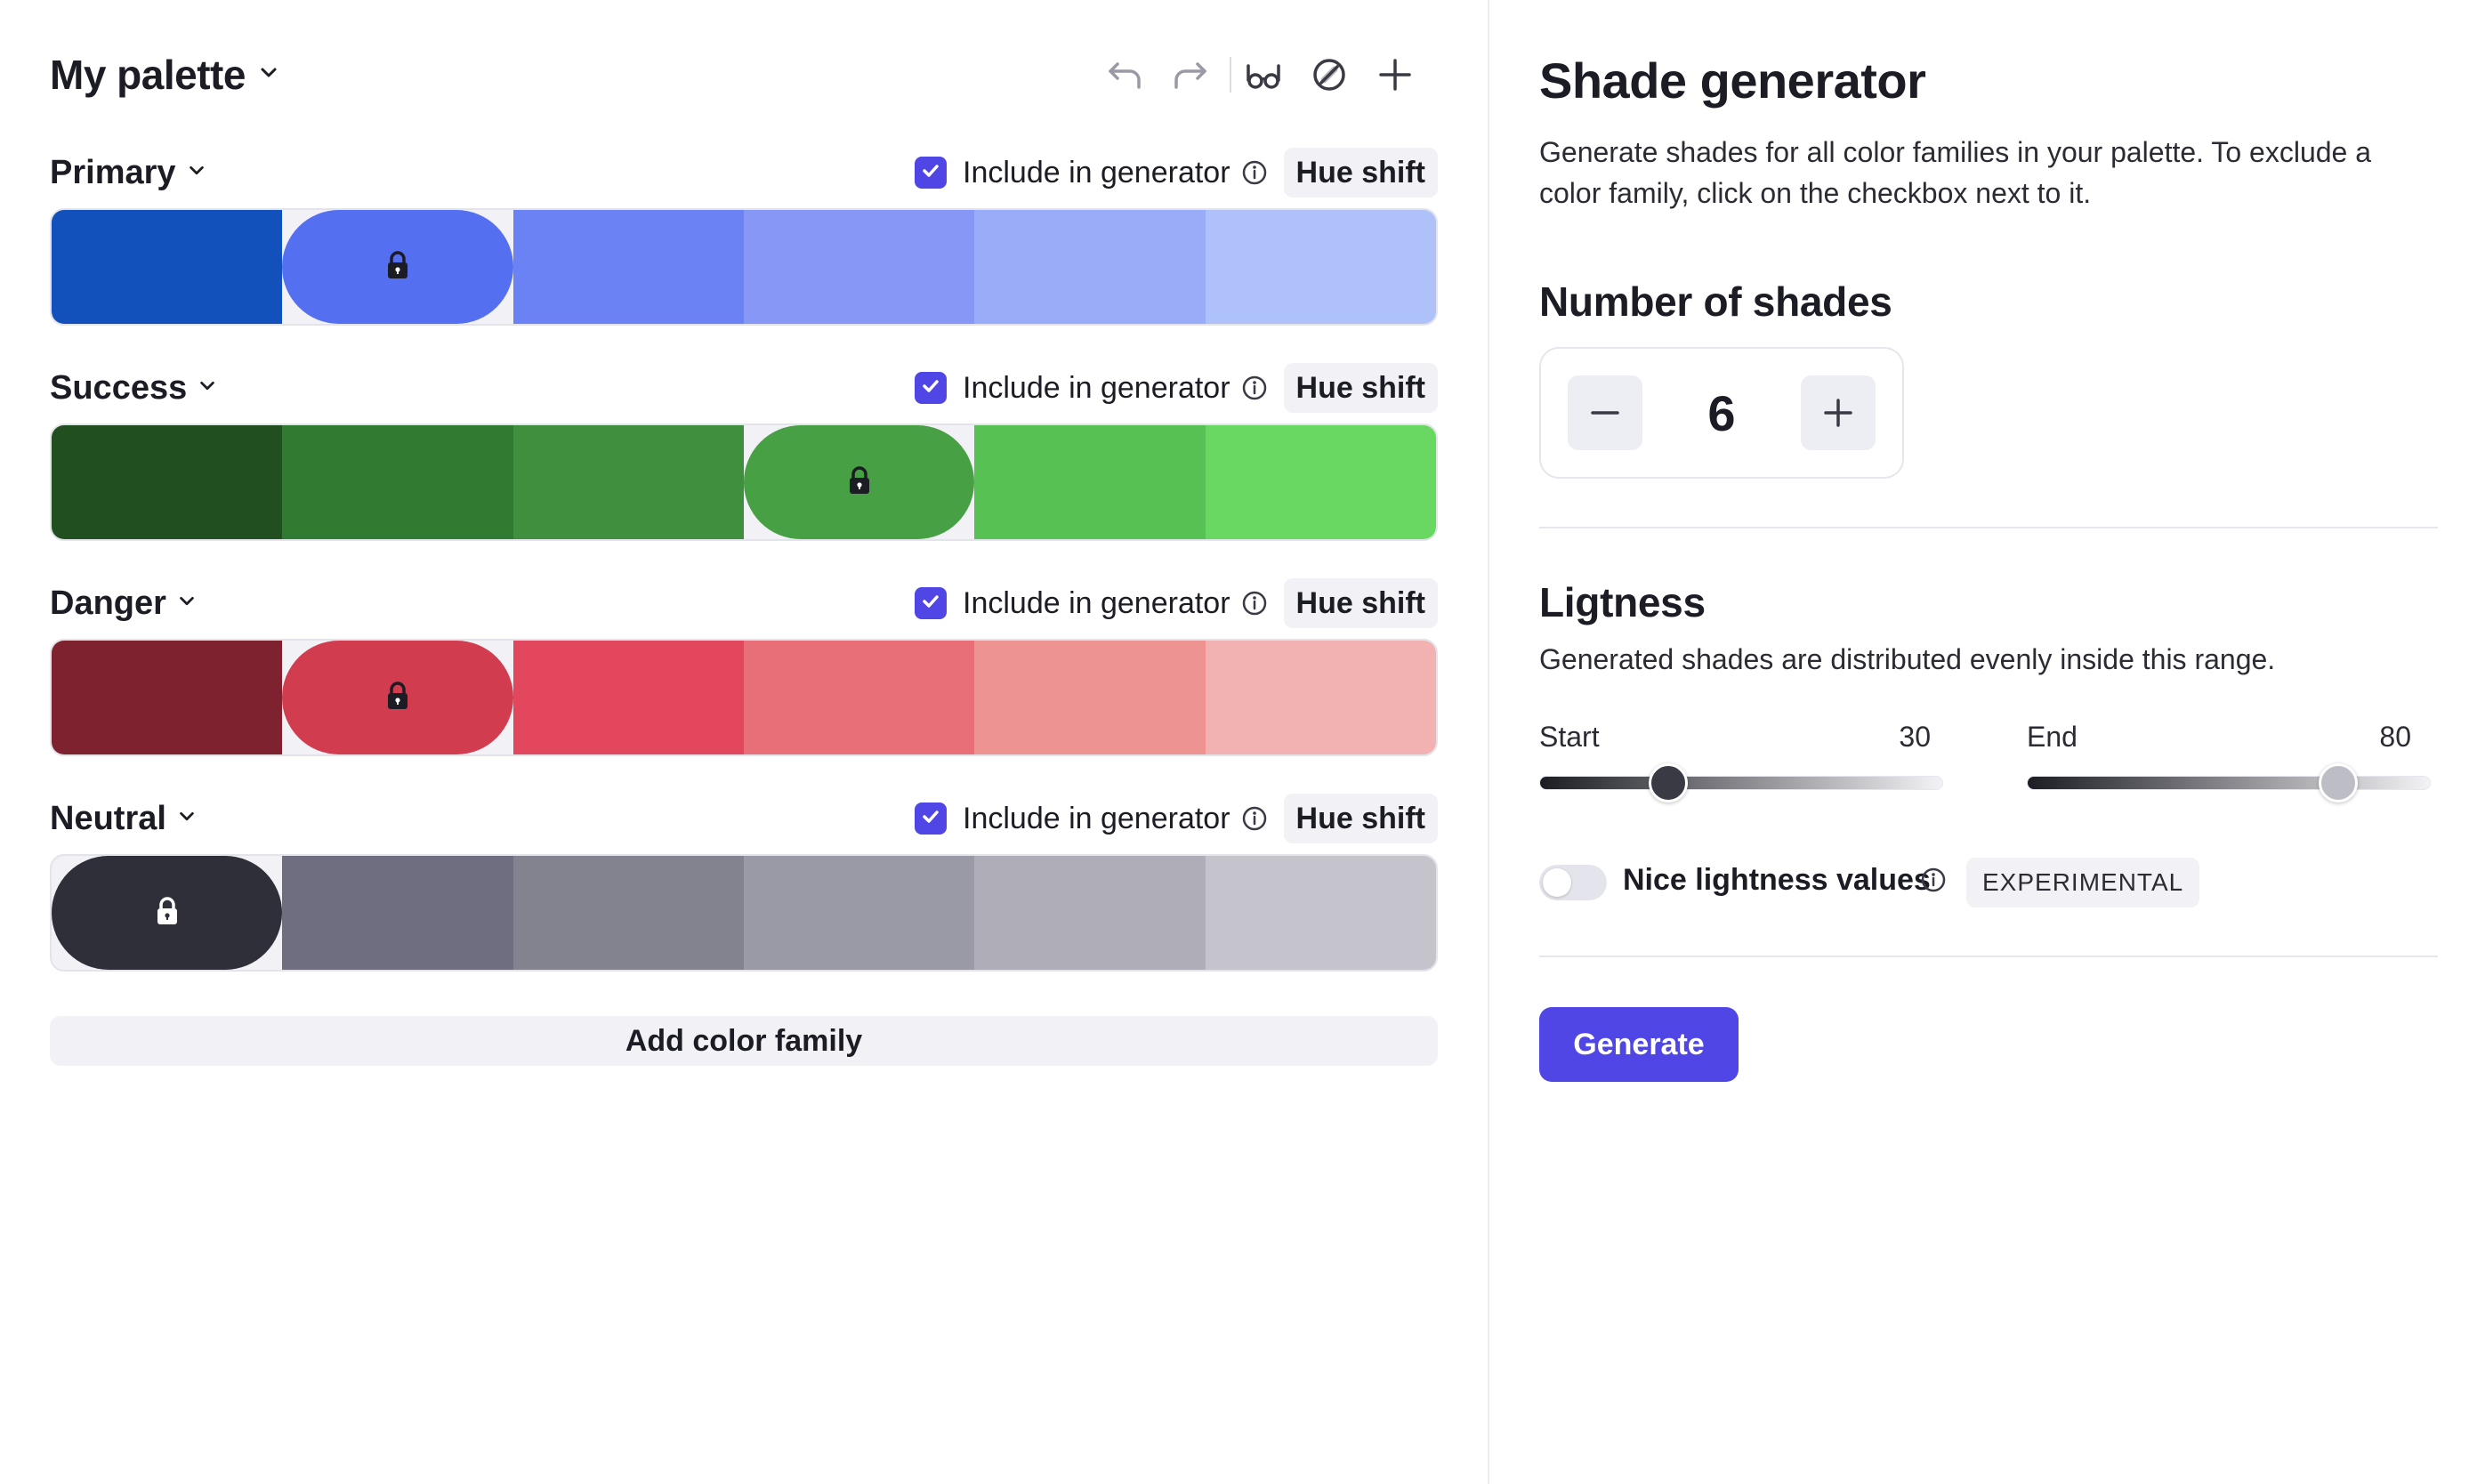 The width and height of the screenshot is (2477, 1484). What do you see at coordinates (2052, 737) in the screenshot?
I see `end-label: End` at bounding box center [2052, 737].